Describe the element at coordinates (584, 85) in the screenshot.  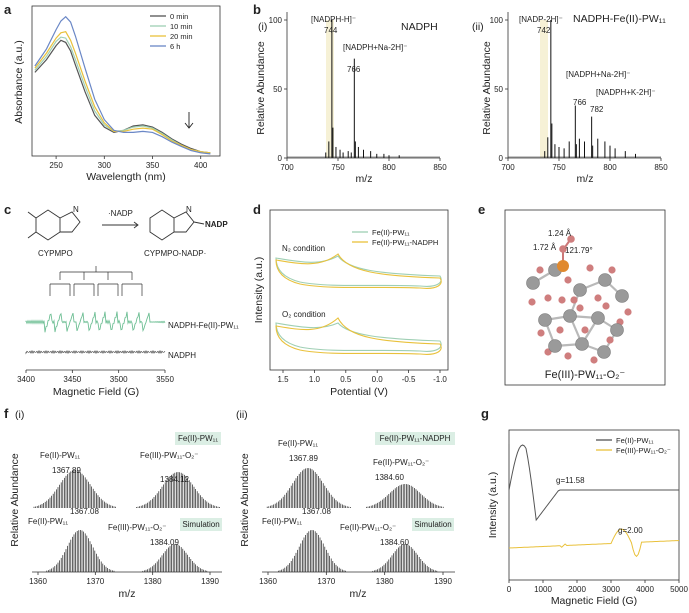
I see `plot-bii-axes` at that location.